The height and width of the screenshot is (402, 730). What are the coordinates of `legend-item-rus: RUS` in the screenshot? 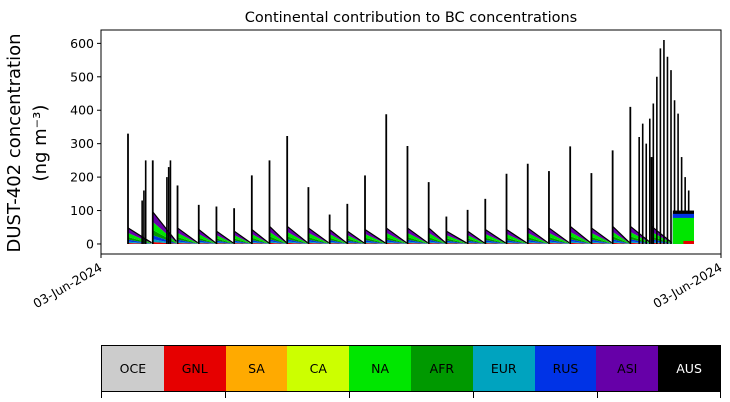 It's located at (565, 368).